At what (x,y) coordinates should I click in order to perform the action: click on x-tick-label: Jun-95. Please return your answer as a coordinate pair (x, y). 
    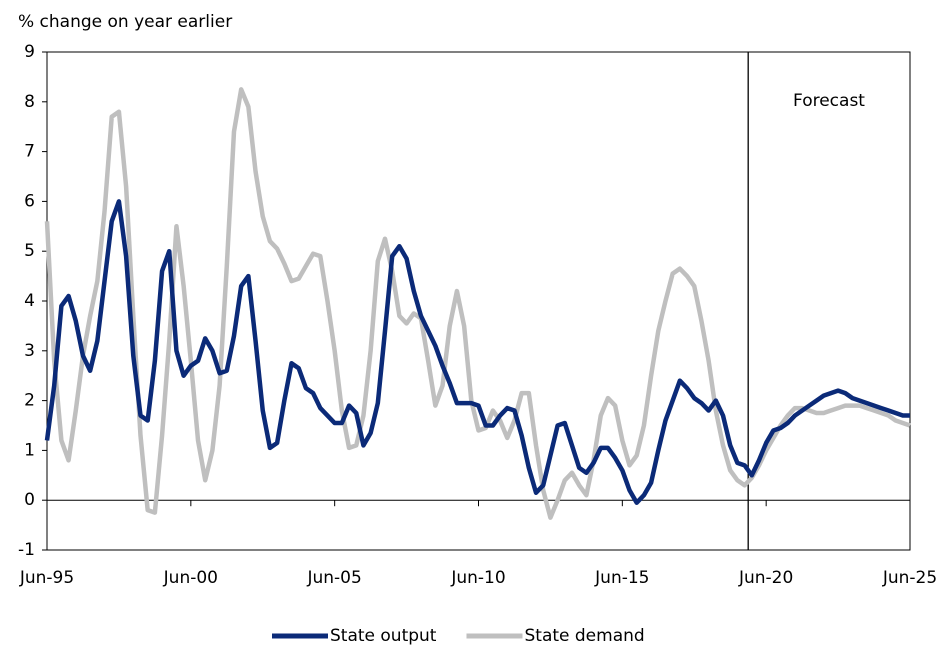
    Looking at the image, I should click on (46, 578).